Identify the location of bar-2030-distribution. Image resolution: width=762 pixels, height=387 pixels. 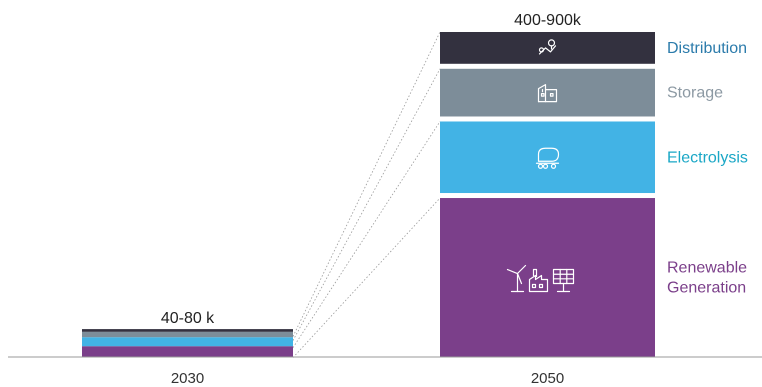
(187, 330).